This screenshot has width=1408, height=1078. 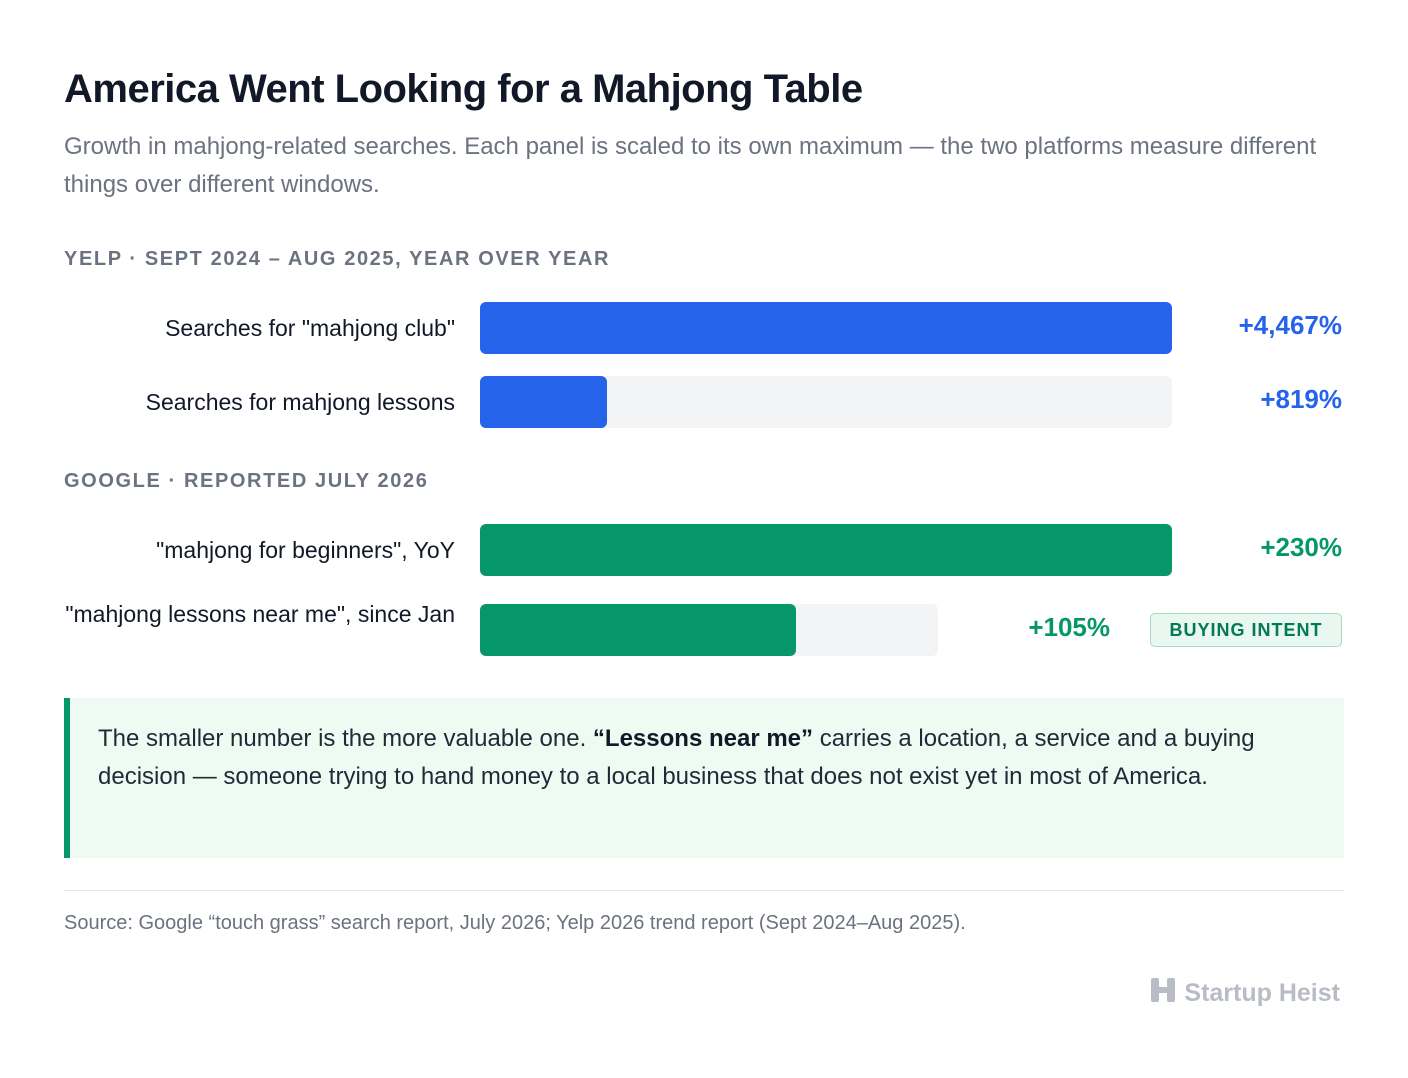 What do you see at coordinates (246, 481) in the screenshot?
I see `panel-heading-google: GOOGLE · REPORTED JULY 2026` at bounding box center [246, 481].